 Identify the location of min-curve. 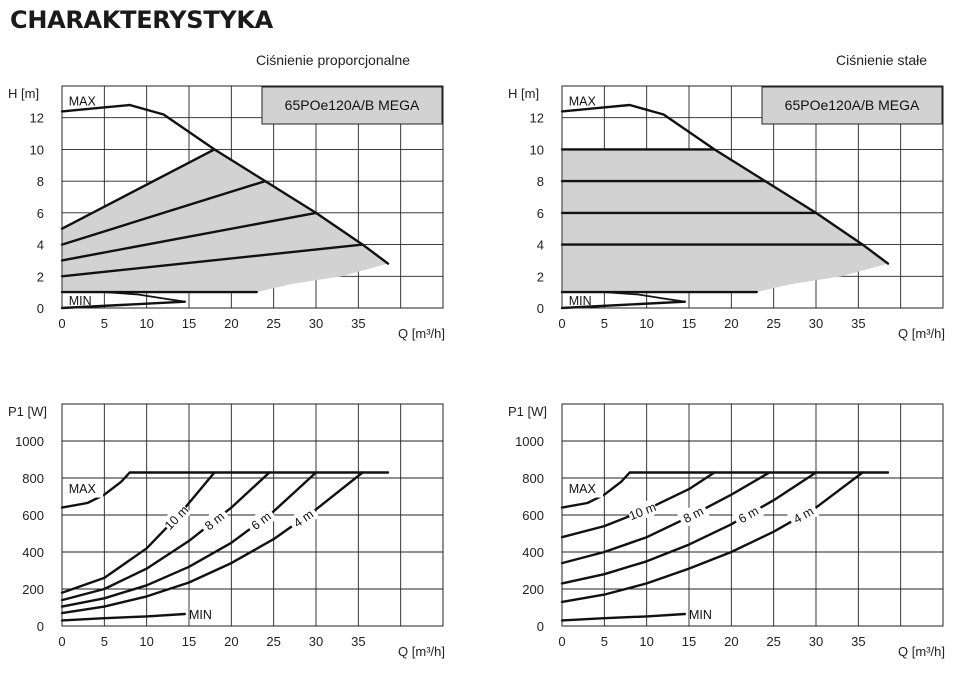
(123, 297).